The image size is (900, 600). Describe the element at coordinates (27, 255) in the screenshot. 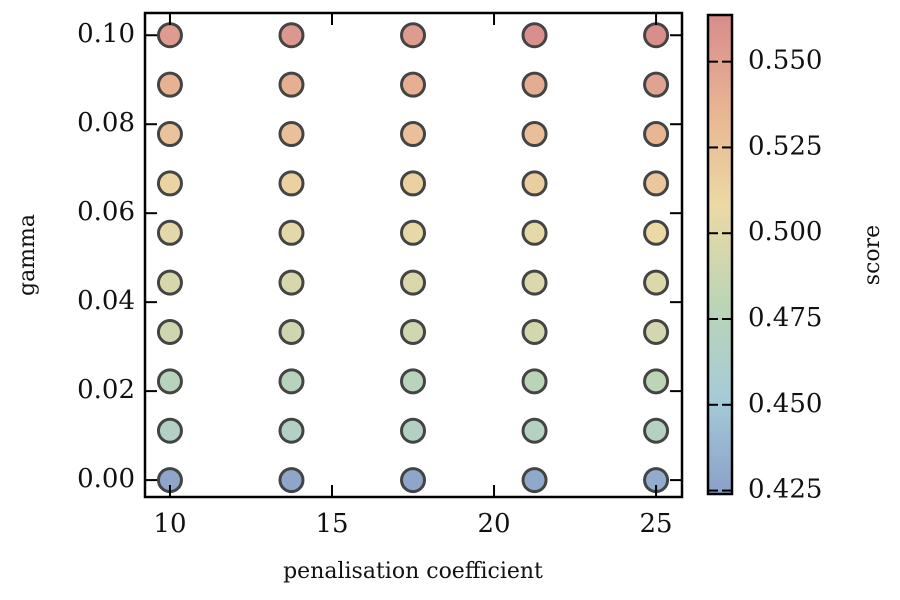

I see `y-axis-label: gamma` at that location.